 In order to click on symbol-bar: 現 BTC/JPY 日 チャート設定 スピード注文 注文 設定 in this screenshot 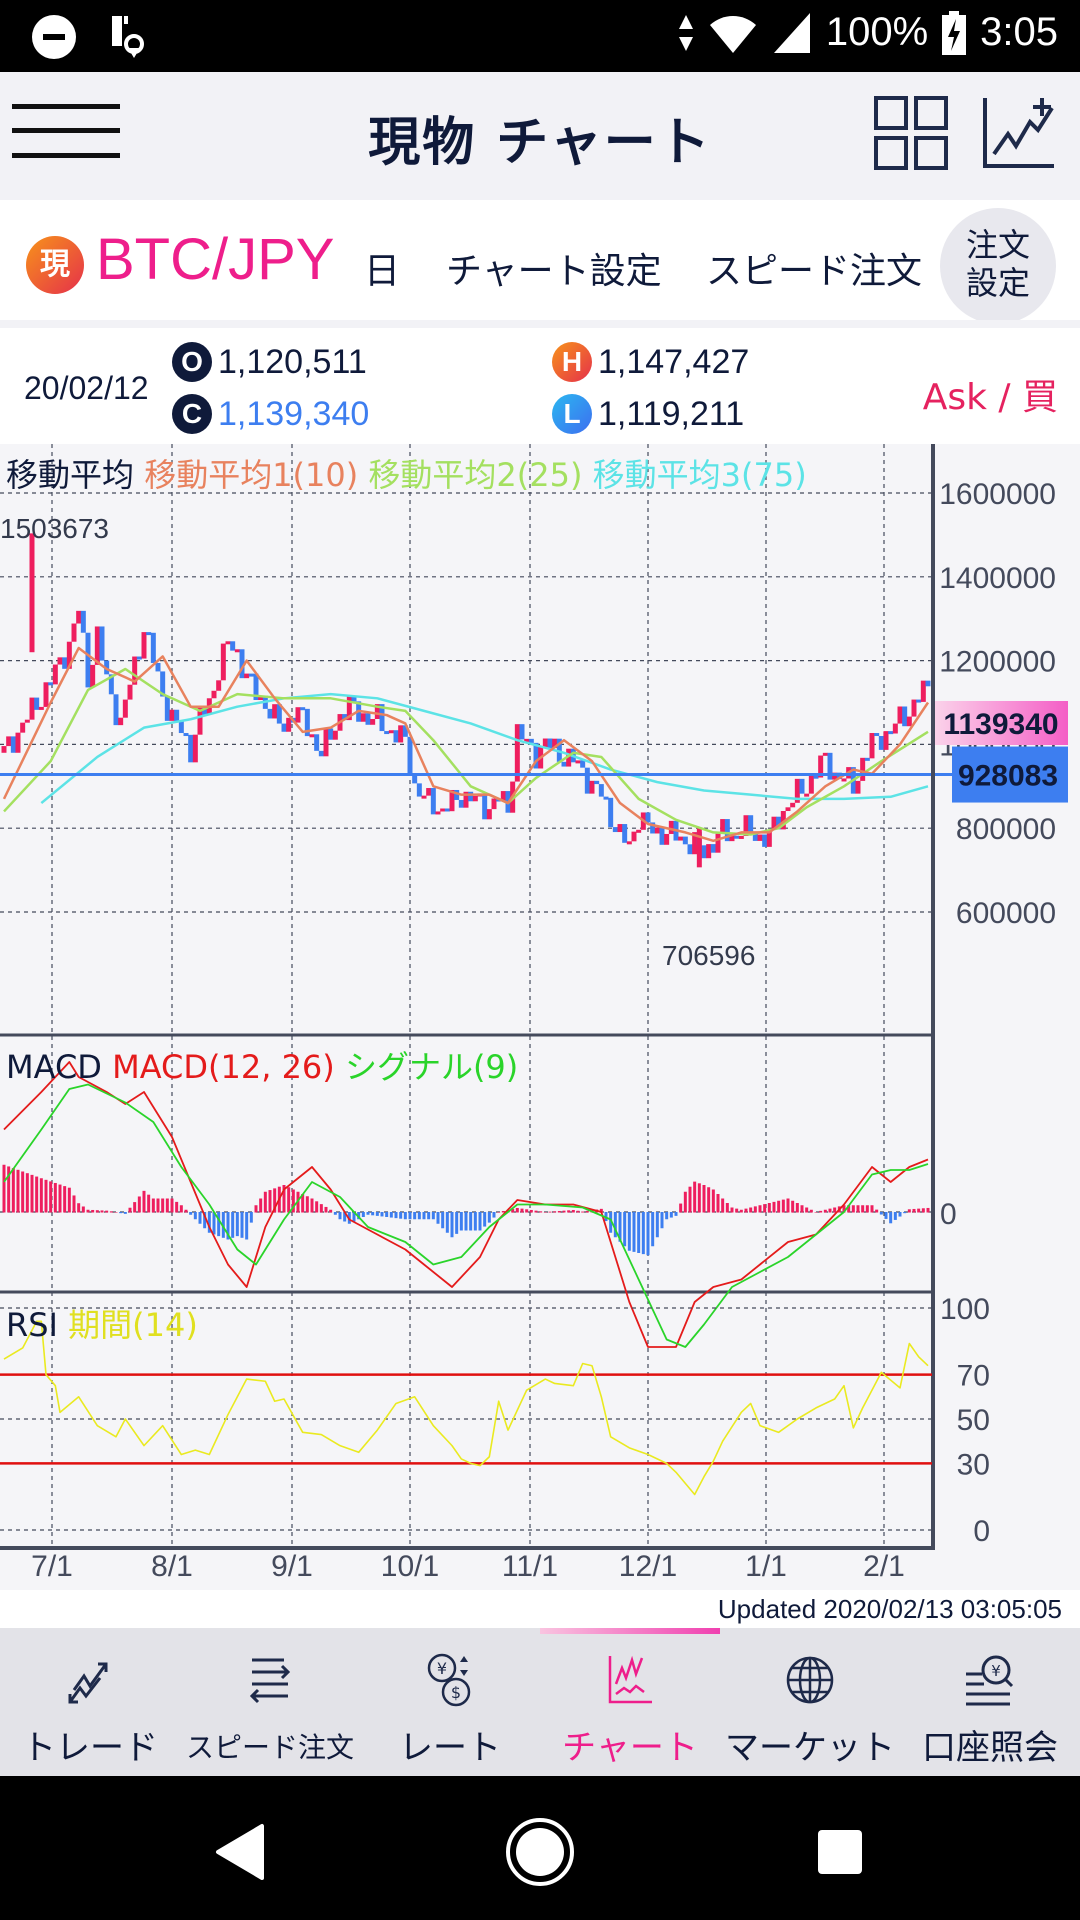, I will do `click(540, 258)`.